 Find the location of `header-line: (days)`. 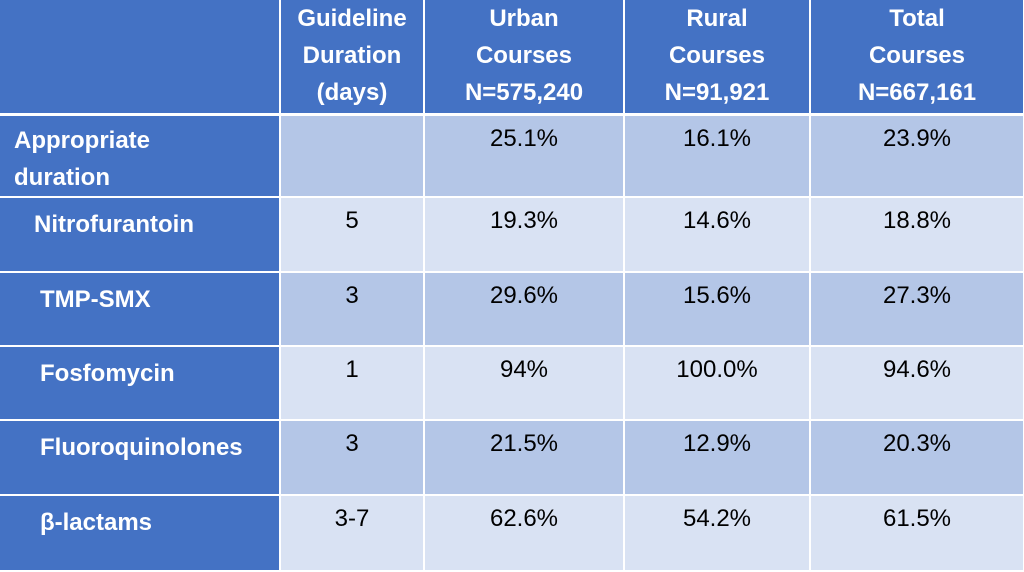

header-line: (days) is located at coordinates (352, 92).